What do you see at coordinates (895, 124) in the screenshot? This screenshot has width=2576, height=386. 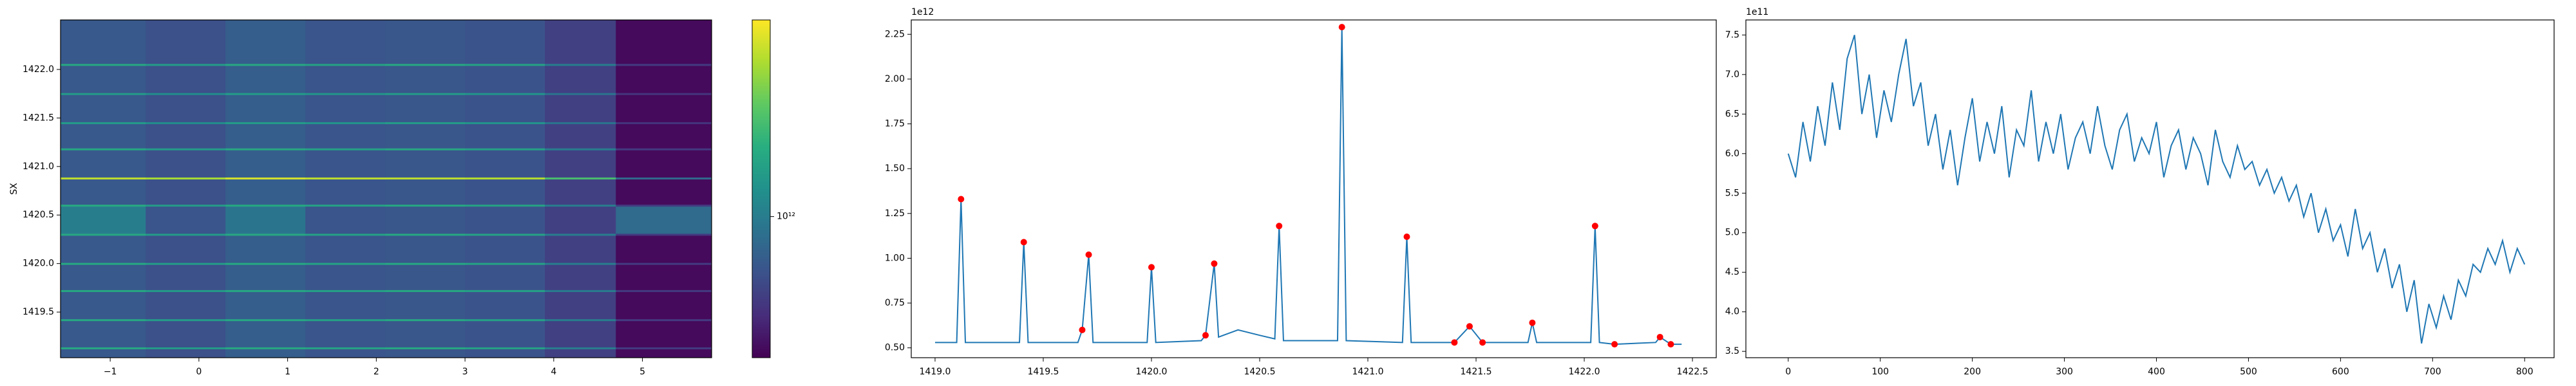 I see `y-tick-label: 1.75` at bounding box center [895, 124].